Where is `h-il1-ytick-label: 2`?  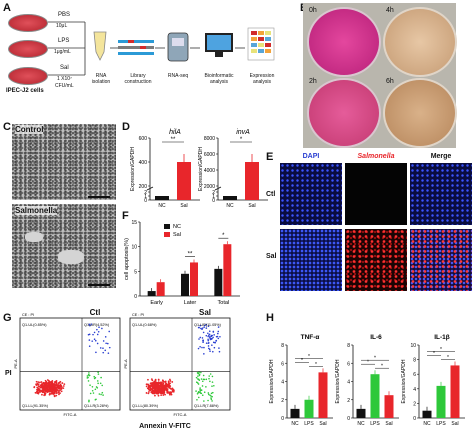 h-il1-ytick-label: 2 is located at coordinates (414, 404).